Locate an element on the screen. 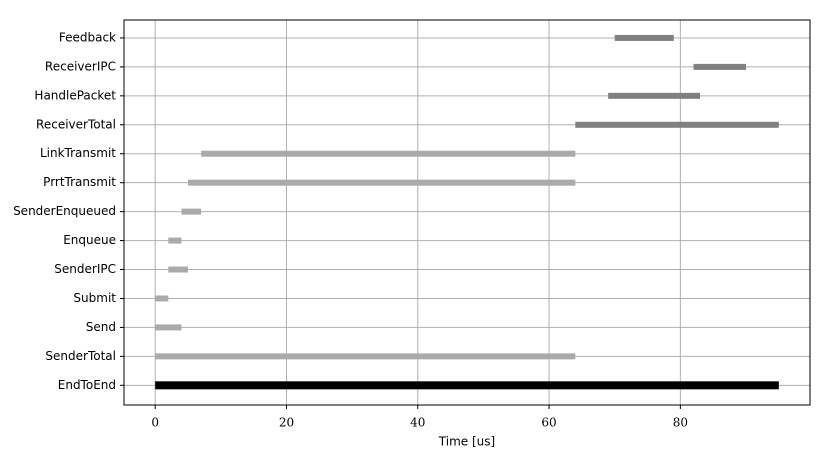 This screenshot has width=830, height=467. x-tick-label: 20 is located at coordinates (286, 423).